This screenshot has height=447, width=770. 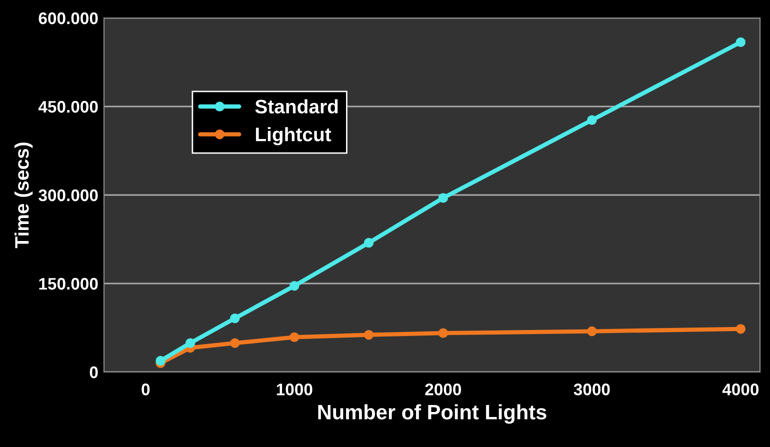 What do you see at coordinates (443, 390) in the screenshot?
I see `x-tick-label: 2000` at bounding box center [443, 390].